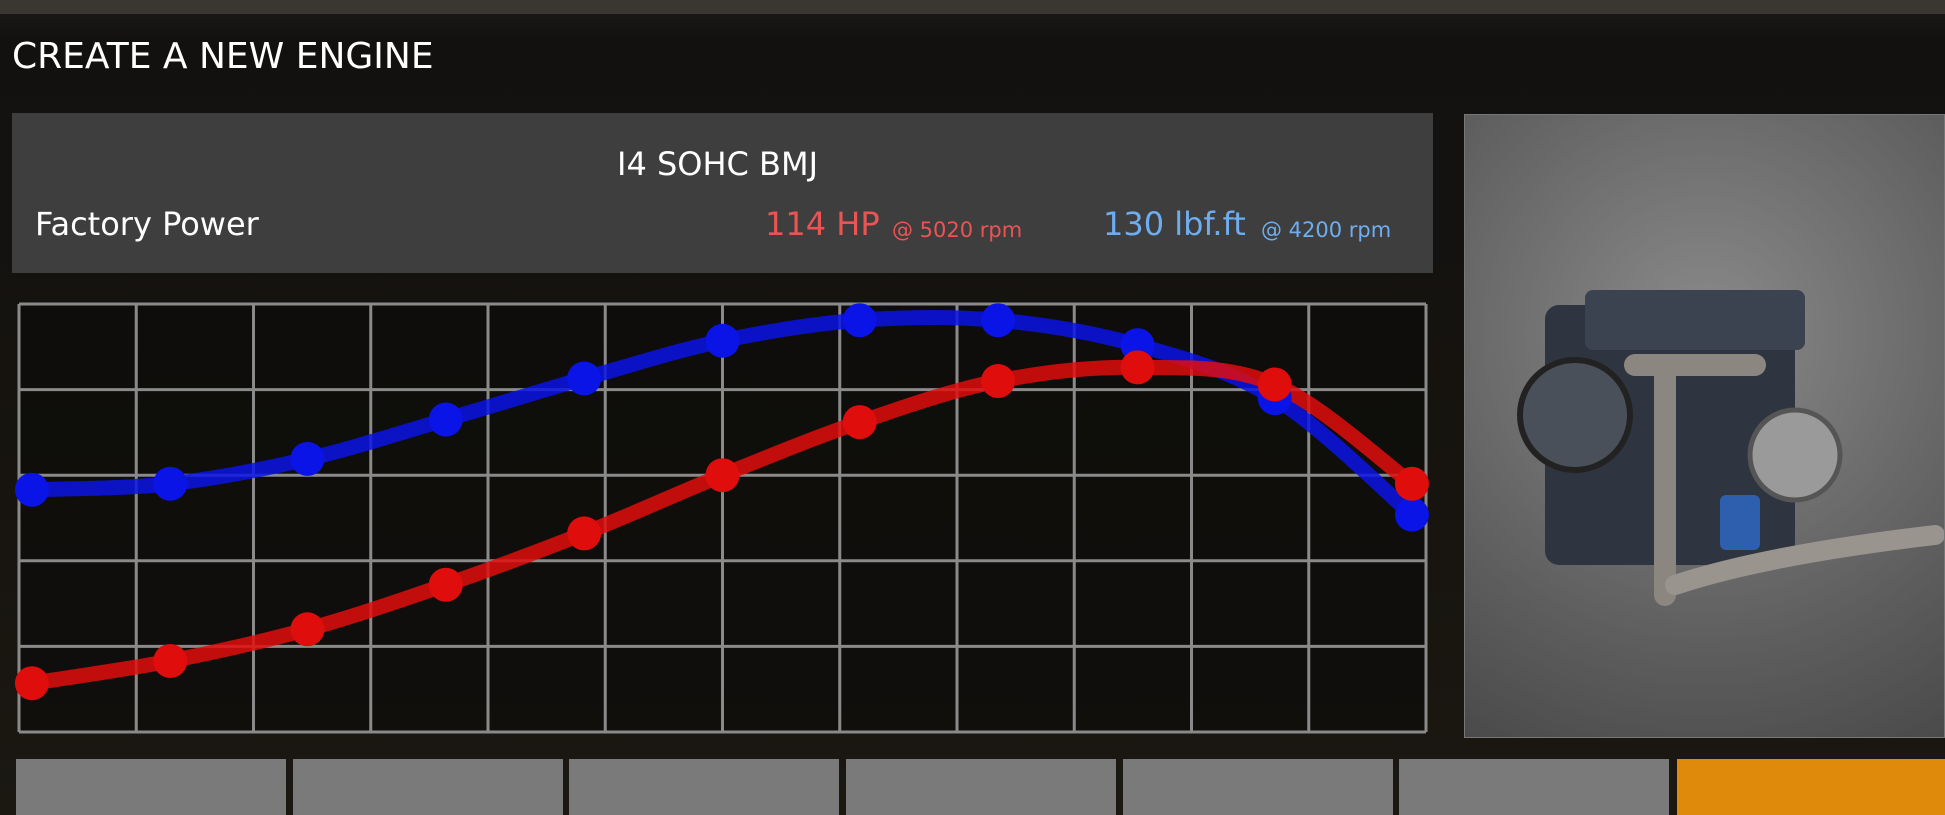  I want to click on top-bar, so click(972, 7).